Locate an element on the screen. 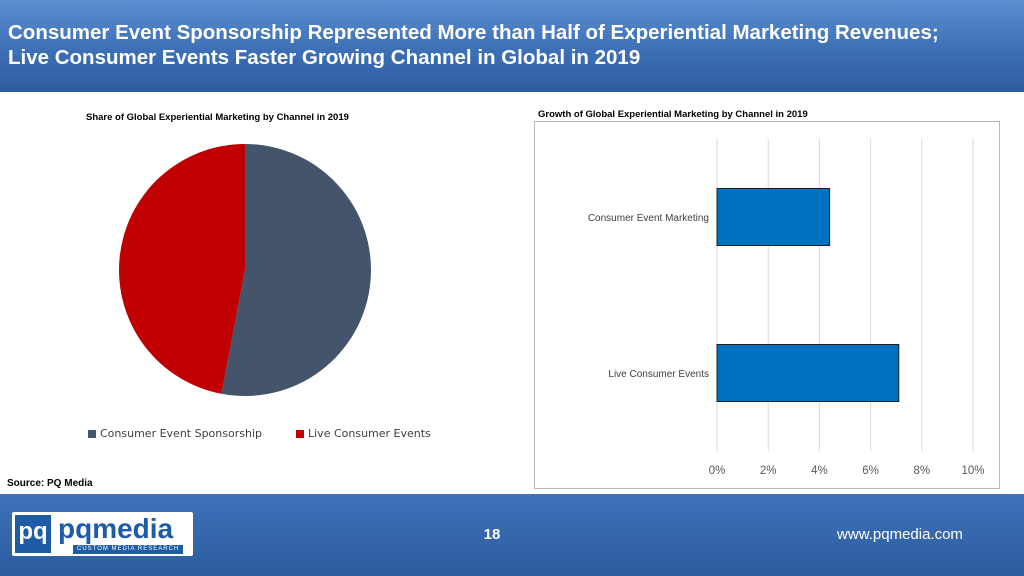 This screenshot has width=1024, height=576. website-link: www.pqmedia.com is located at coordinates (900, 534).